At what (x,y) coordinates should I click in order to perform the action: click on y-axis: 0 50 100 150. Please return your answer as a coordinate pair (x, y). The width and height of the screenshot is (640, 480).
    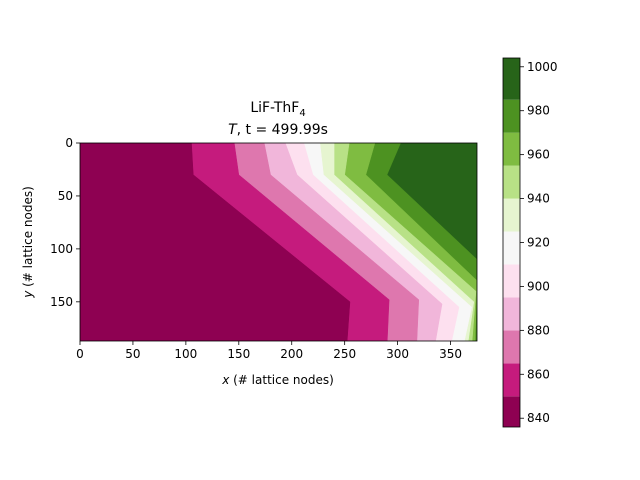
    Looking at the image, I should click on (65, 222).